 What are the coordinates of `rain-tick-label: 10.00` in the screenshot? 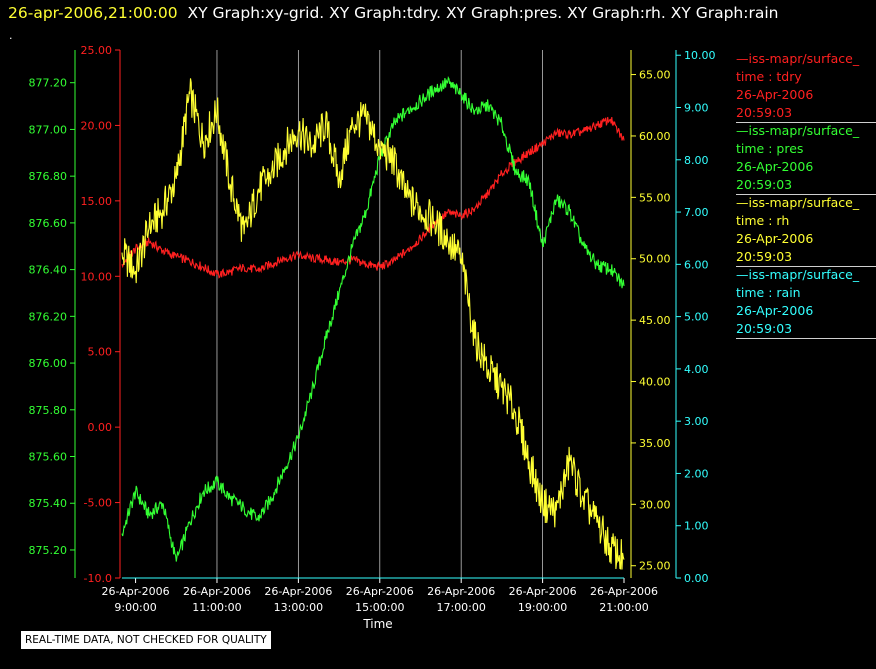 It's located at (700, 55).